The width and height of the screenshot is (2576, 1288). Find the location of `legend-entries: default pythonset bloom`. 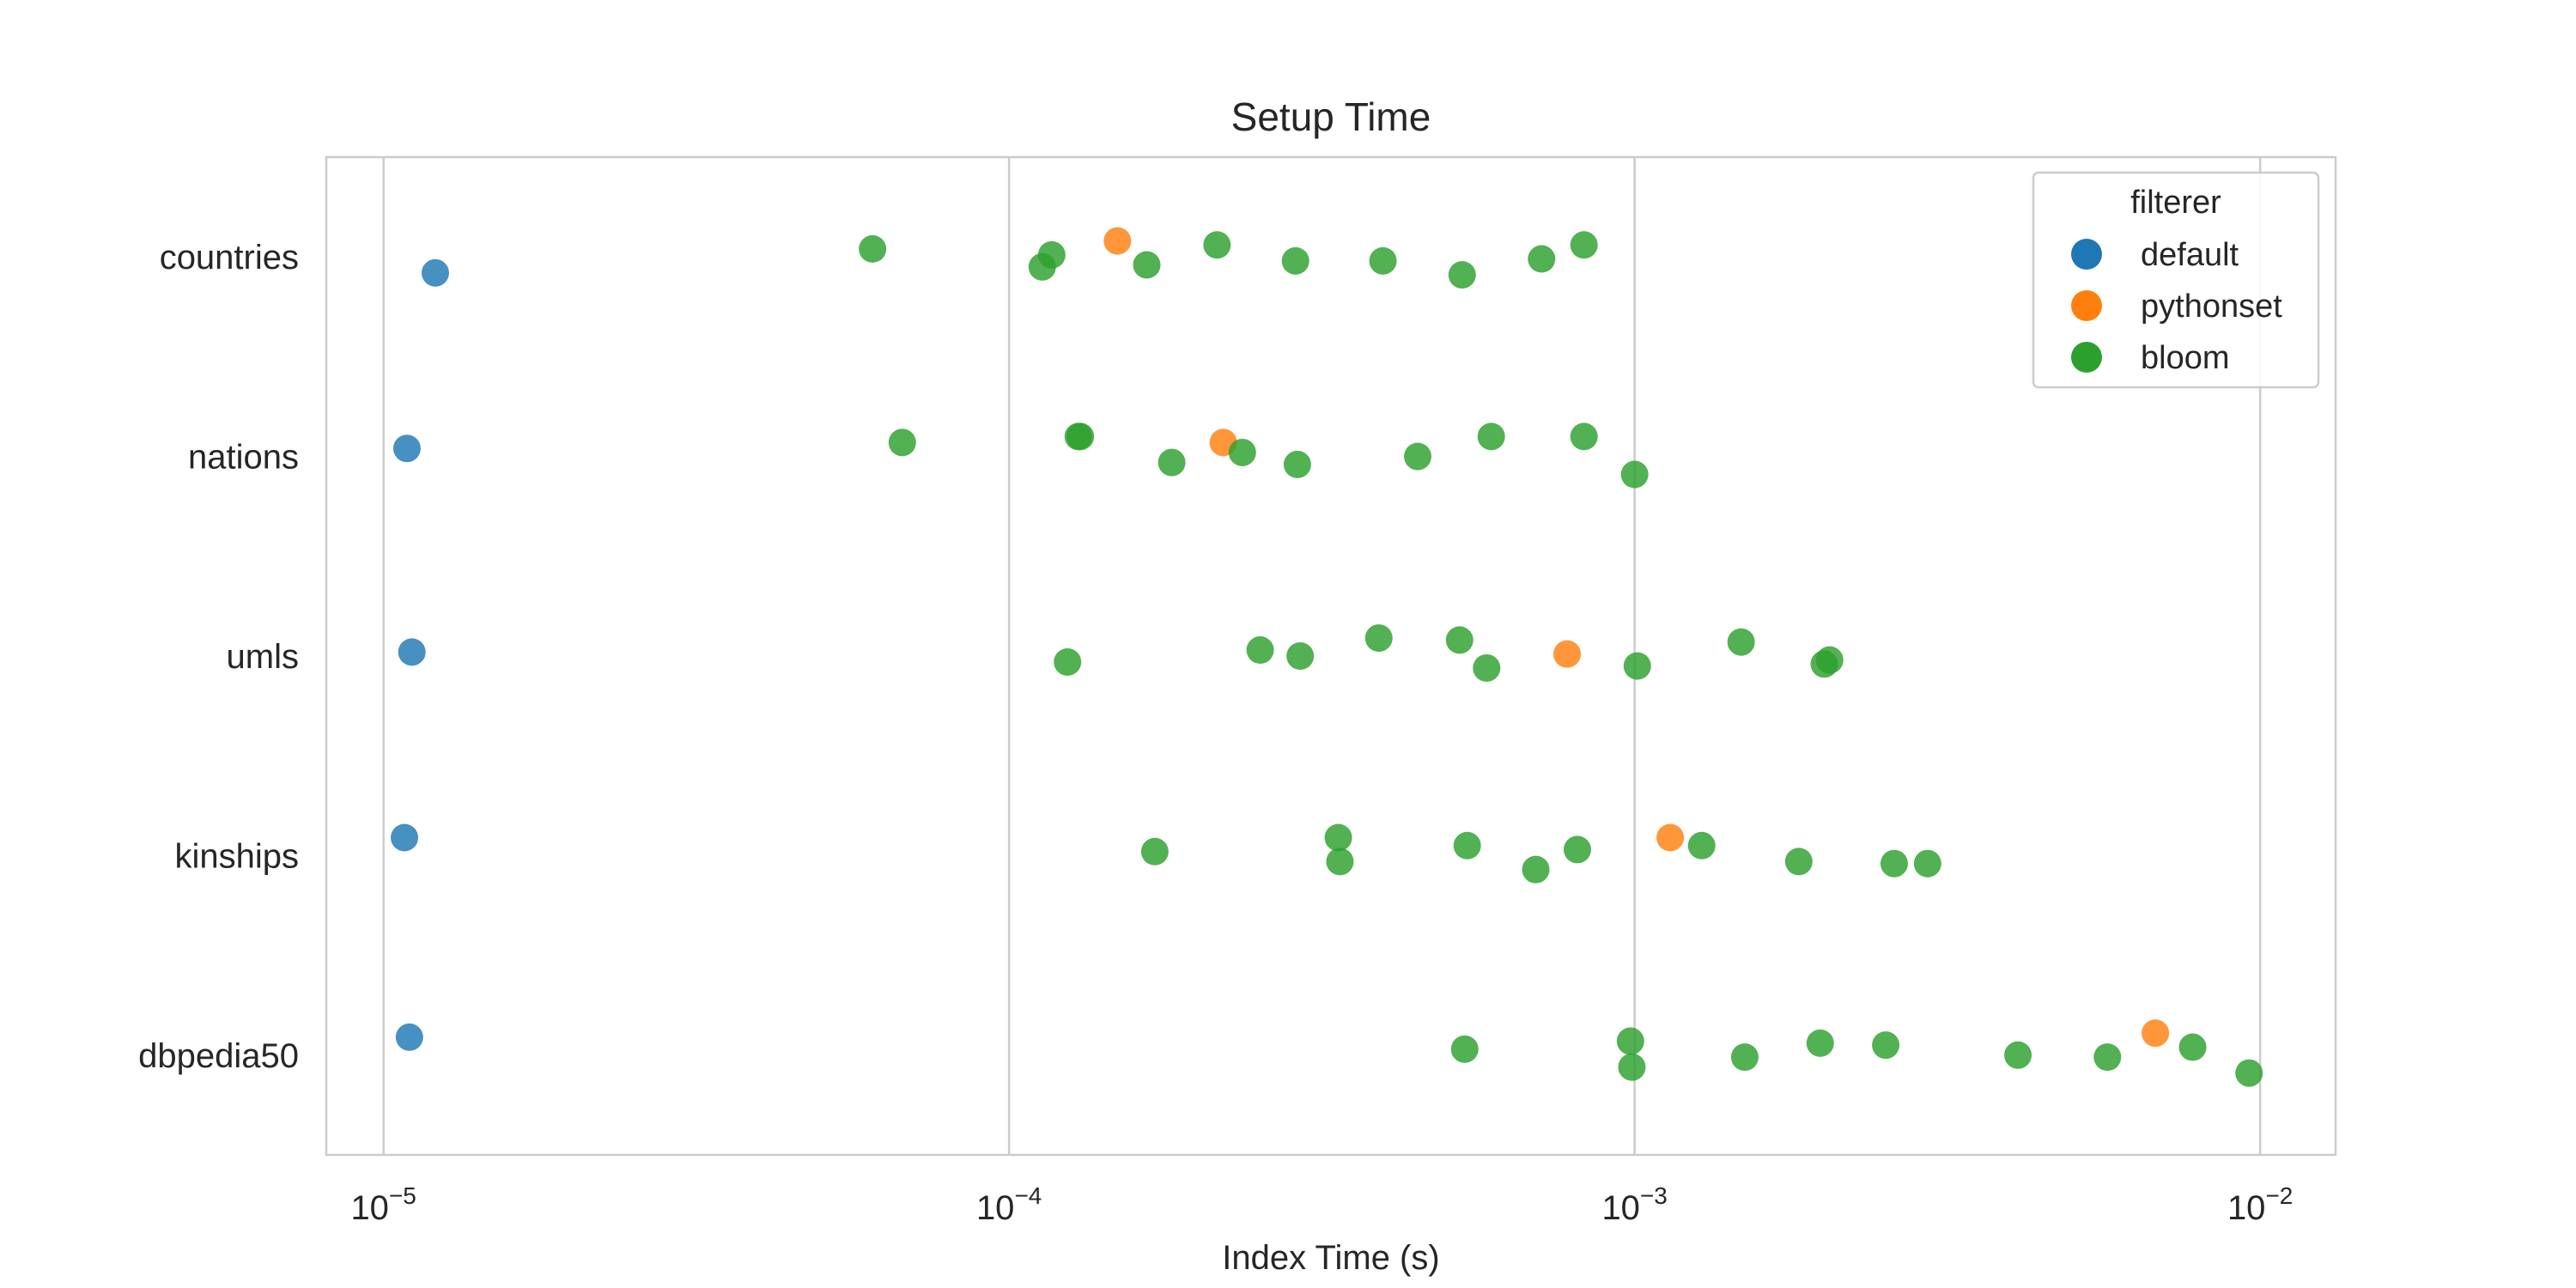

legend-entries: default pythonset bloom is located at coordinates (2177, 306).